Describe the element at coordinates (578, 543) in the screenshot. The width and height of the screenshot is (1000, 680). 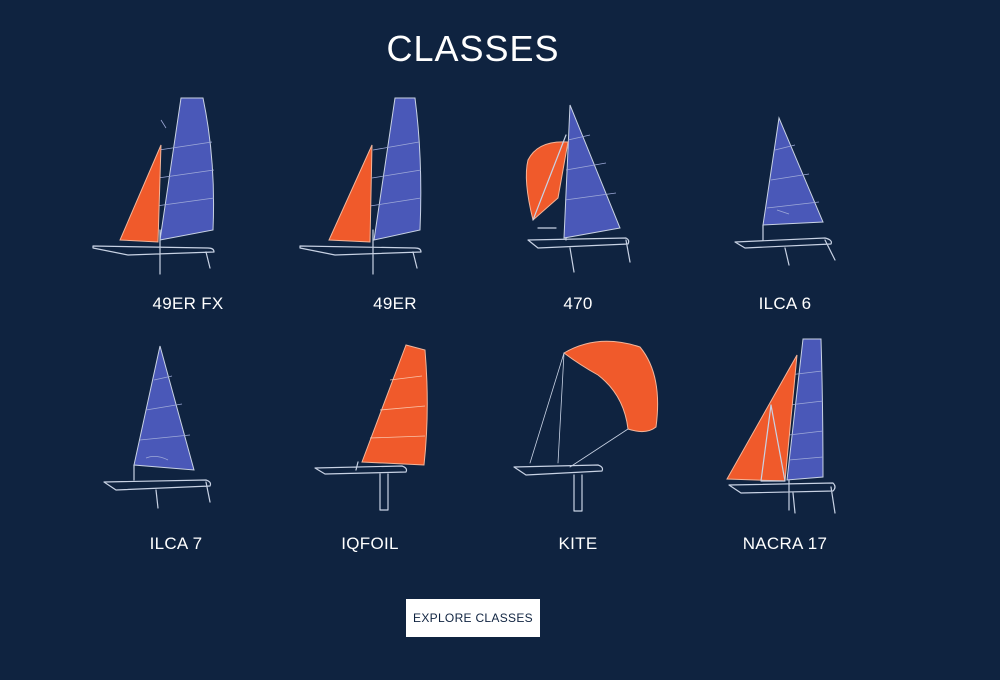
I see `class-label: KITE` at that location.